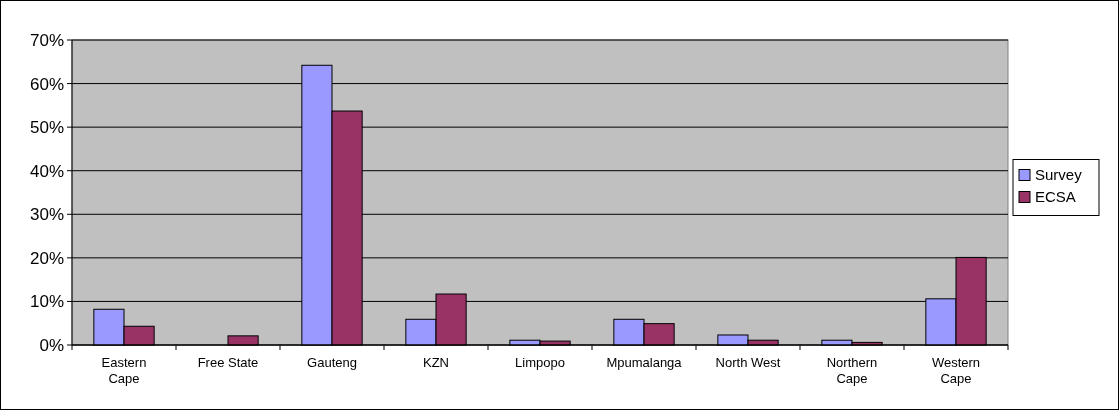 This screenshot has width=1119, height=410. Describe the element at coordinates (51, 345) in the screenshot. I see `y-tick-label: 0%` at that location.